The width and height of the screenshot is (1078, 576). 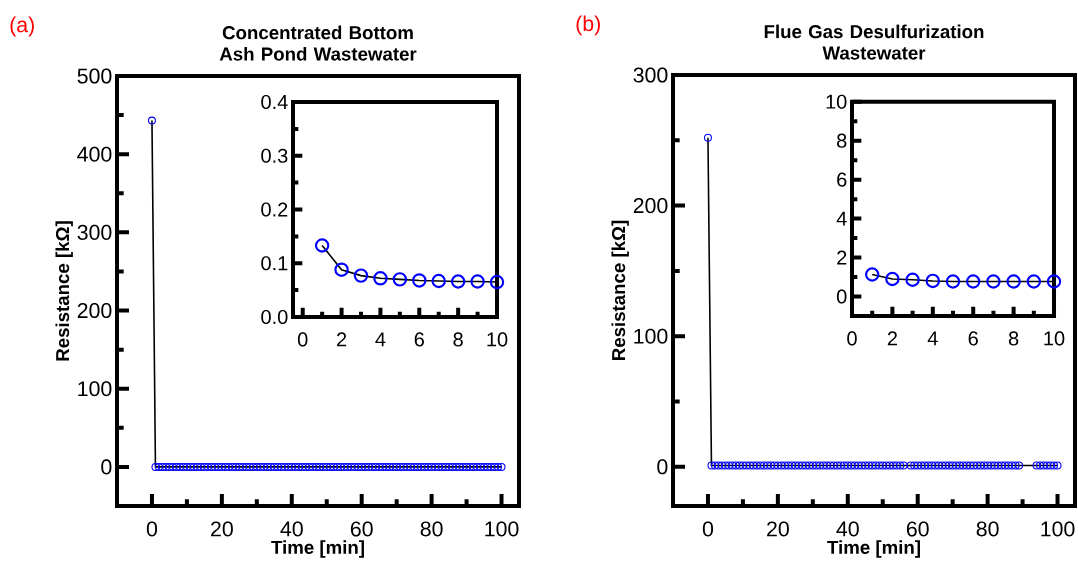 What do you see at coordinates (95, 389) in the screenshot?
I see `y-tick-label: 100` at bounding box center [95, 389].